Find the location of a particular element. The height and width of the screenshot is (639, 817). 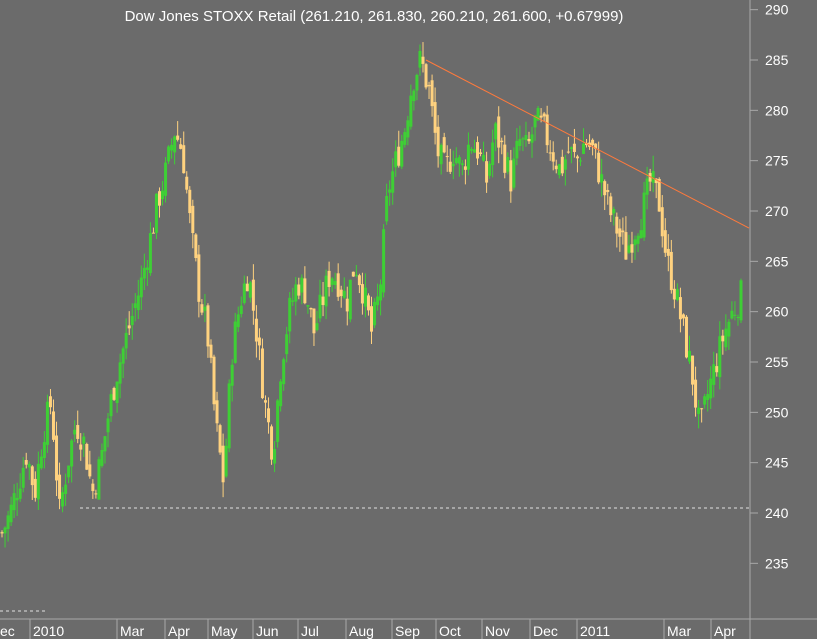

x-tick-label: Oct is located at coordinates (450, 631).